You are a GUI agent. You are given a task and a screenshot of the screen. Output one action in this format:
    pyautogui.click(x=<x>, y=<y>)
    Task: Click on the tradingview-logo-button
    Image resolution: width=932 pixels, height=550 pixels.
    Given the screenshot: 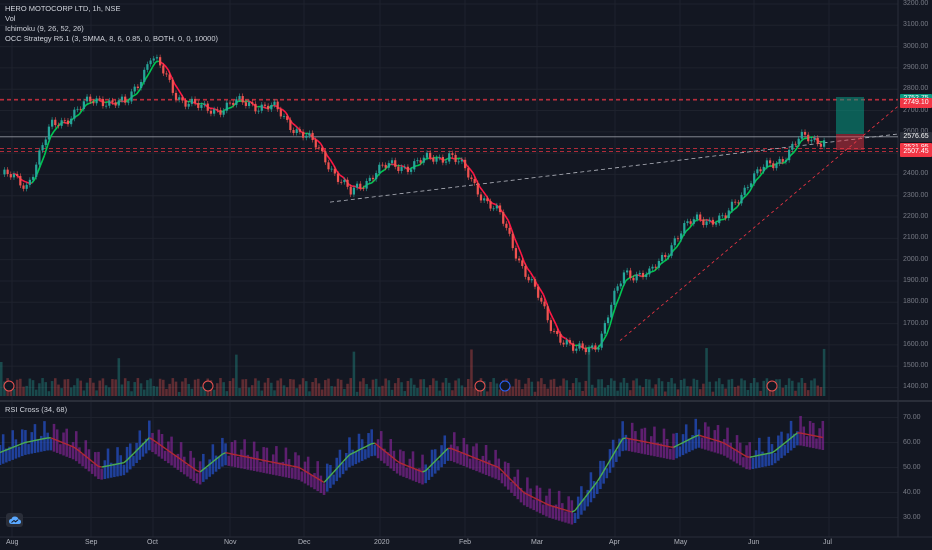 What is the action you would take?
    pyautogui.click(x=14, y=520)
    